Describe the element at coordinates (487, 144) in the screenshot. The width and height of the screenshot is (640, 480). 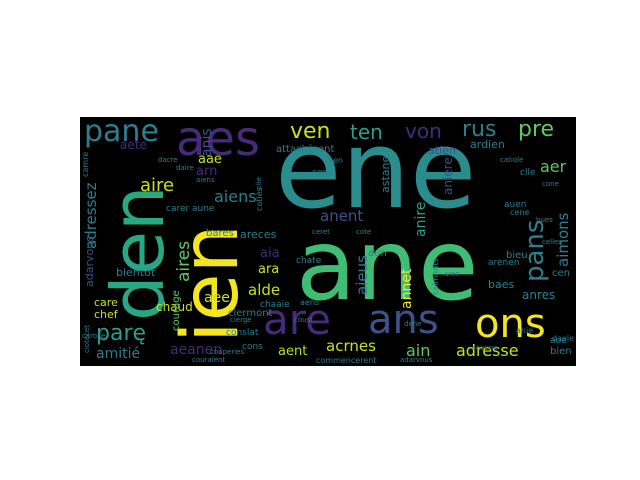
I see `cloud-word: ardien` at that location.